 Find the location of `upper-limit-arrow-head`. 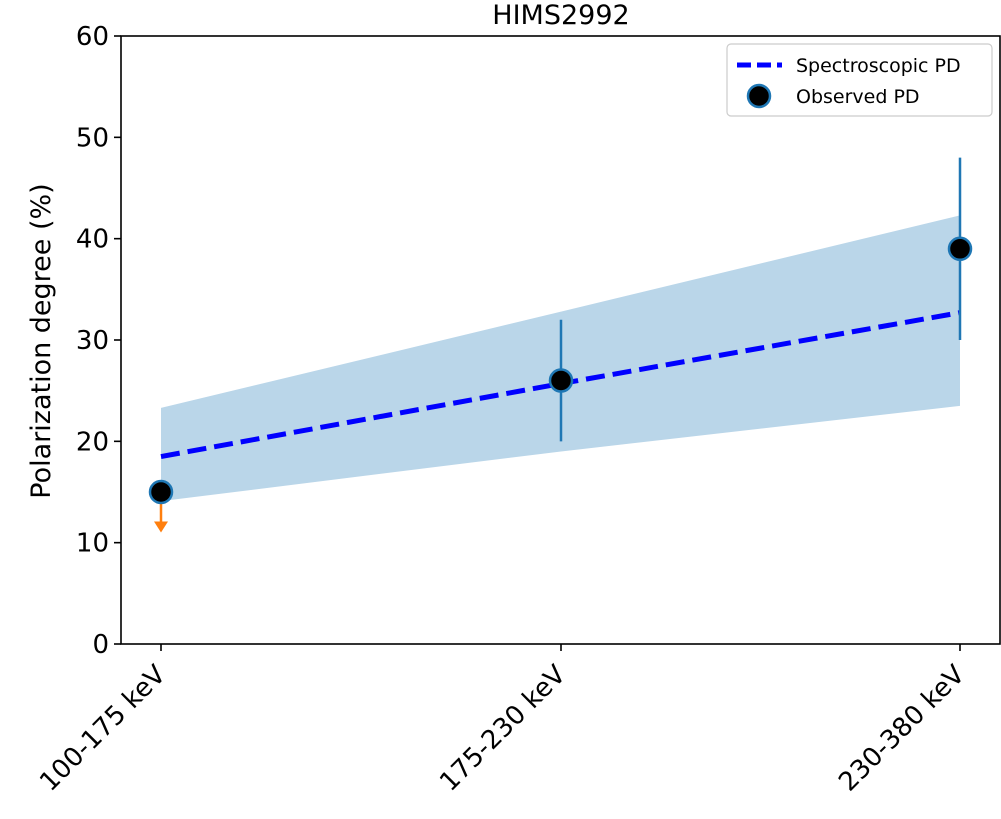

upper-limit-arrow-head is located at coordinates (161, 527).